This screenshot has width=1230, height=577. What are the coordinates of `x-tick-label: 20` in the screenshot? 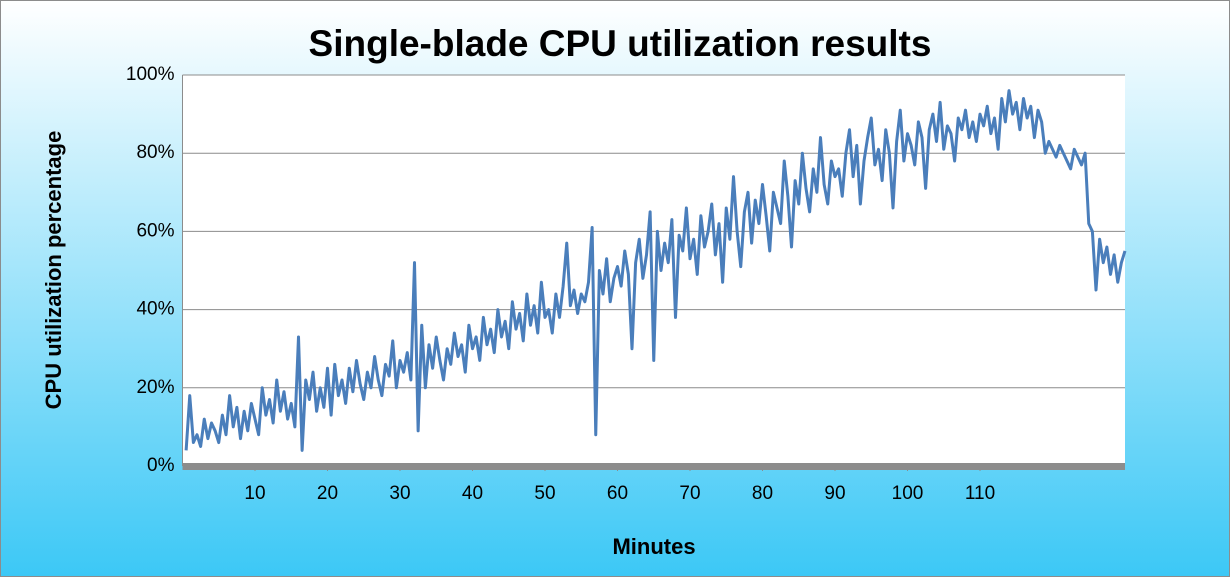 It's located at (327, 493).